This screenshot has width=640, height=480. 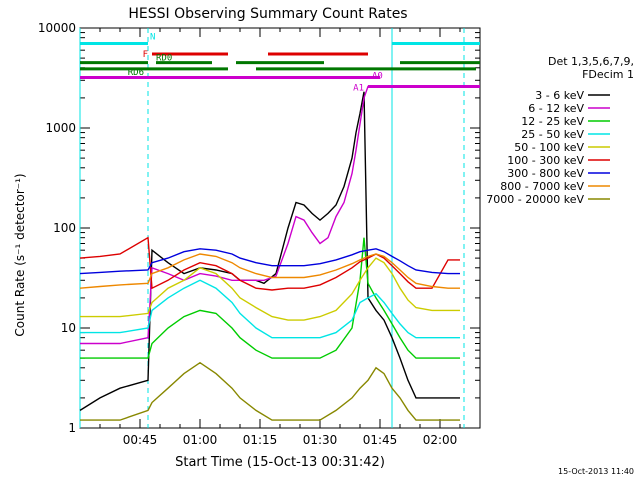 What do you see at coordinates (72, 428) in the screenshot?
I see `y-tick-label: 1` at bounding box center [72, 428].